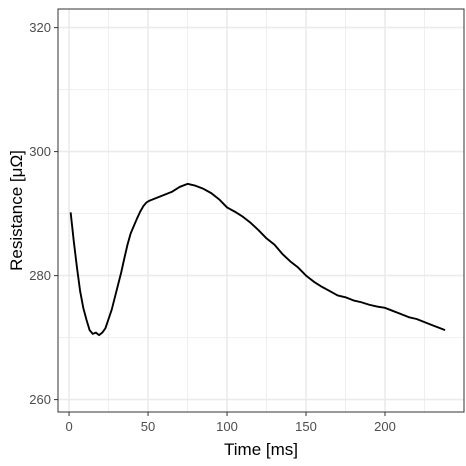 Image resolution: width=466 pixels, height=466 pixels. Describe the element at coordinates (385, 426) in the screenshot. I see `x-tick-label: 200` at that location.